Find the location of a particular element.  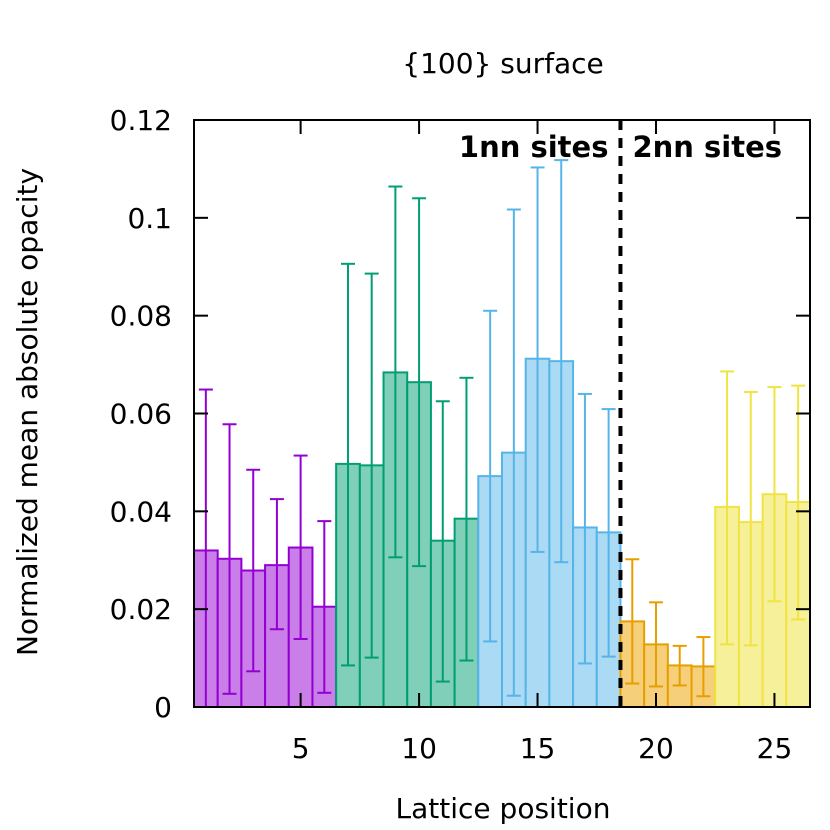

x-tick-label-1: 10 is located at coordinates (419, 748).